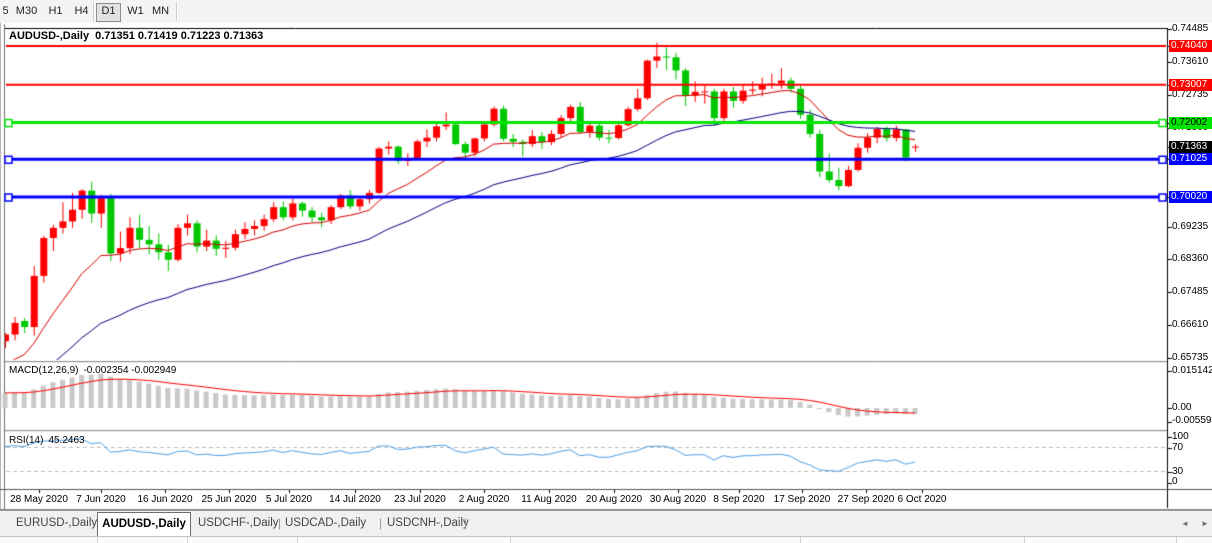 This screenshot has height=543, width=1212. Describe the element at coordinates (130, 370) in the screenshot. I see `macd-values: -0.002354 -0.002949` at that location.